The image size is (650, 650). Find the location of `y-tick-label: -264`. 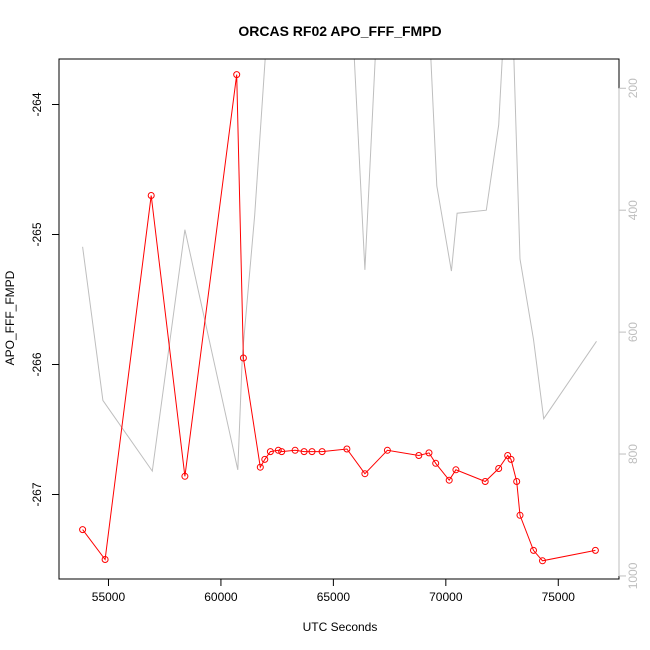

y-tick-label: -264 is located at coordinates (37, 104).